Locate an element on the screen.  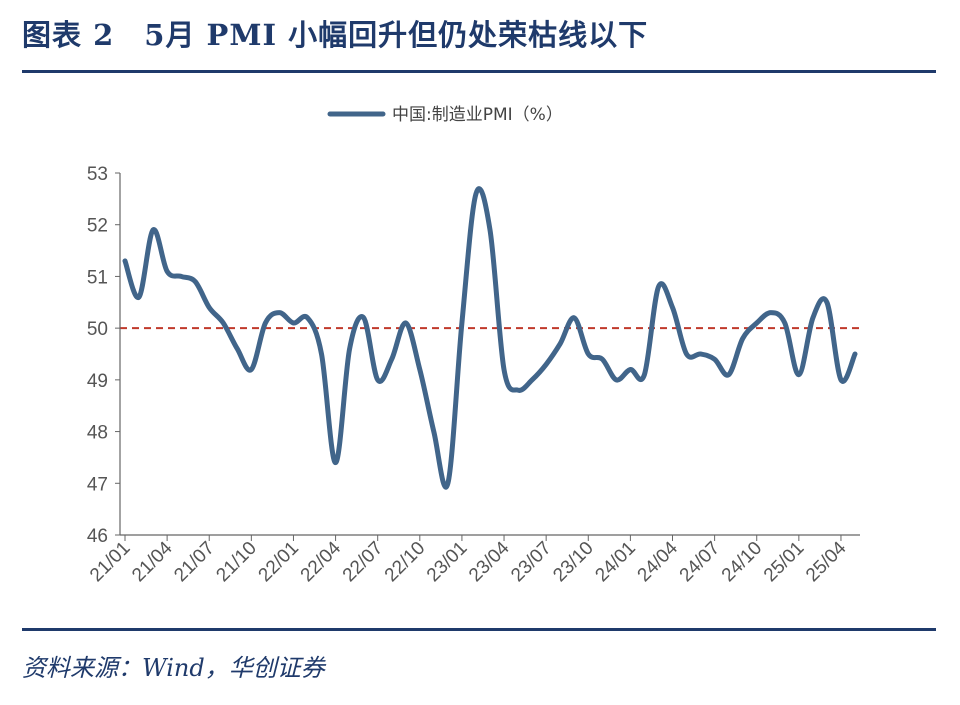
x-tick-label: 24/10 is located at coordinates (742, 562).